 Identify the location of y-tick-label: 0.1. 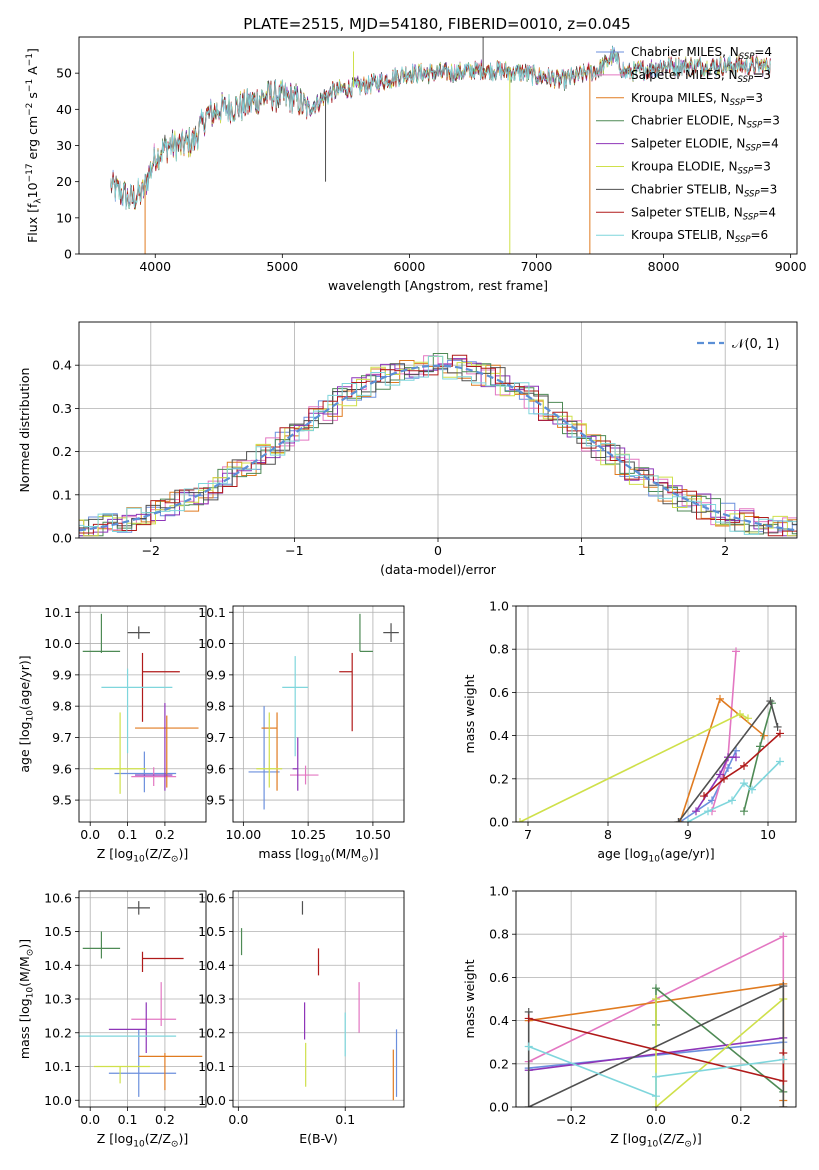
(62, 494).